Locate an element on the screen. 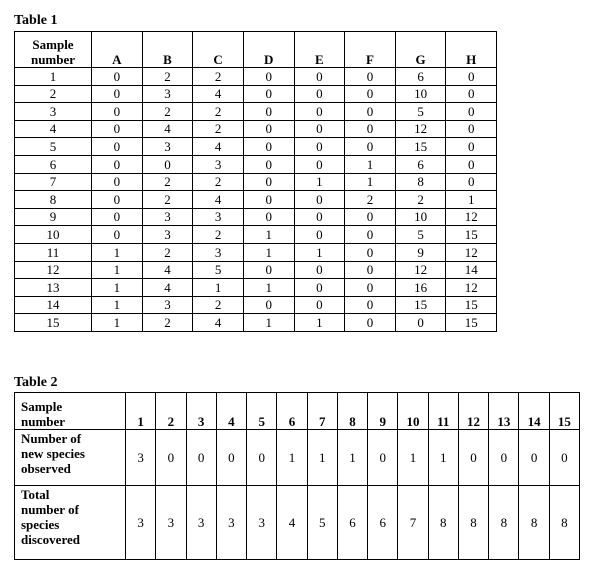 The width and height of the screenshot is (597, 568). table1-row: 5 0 3 4 0 0 0 15 0 is located at coordinates (255, 146).